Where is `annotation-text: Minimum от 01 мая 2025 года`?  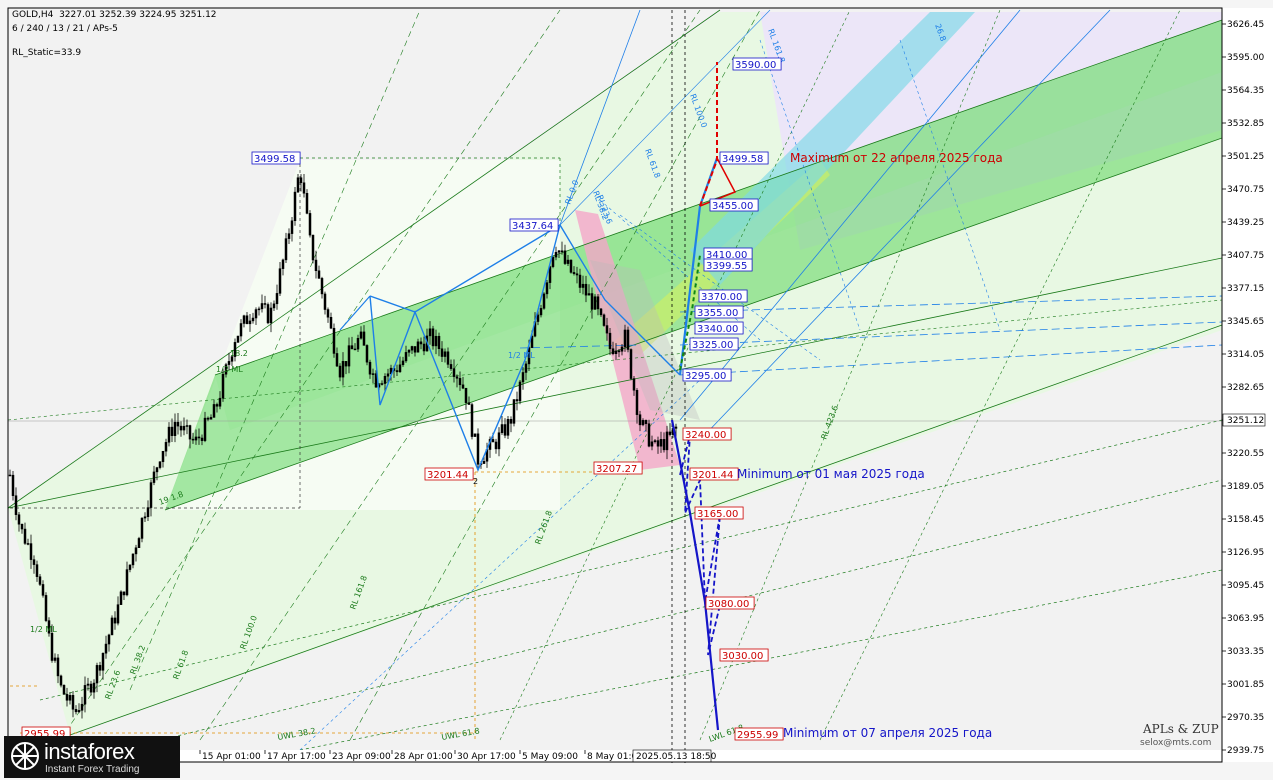 annotation-text: Minimum от 01 мая 2025 года is located at coordinates (831, 474).